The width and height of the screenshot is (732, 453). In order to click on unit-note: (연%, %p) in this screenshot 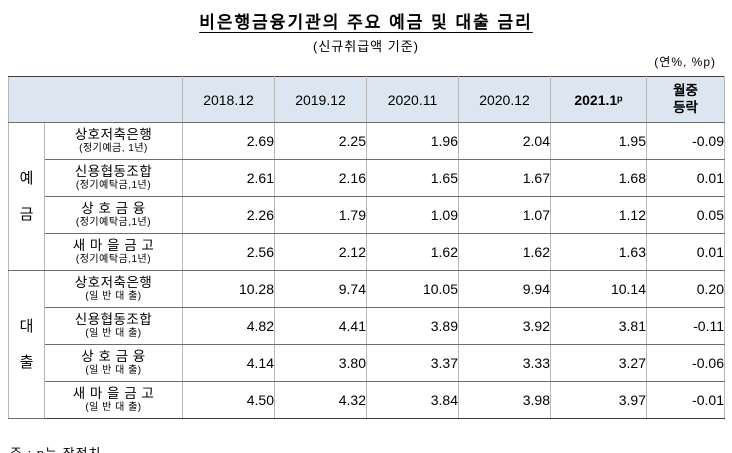, I will do `click(685, 62)`.